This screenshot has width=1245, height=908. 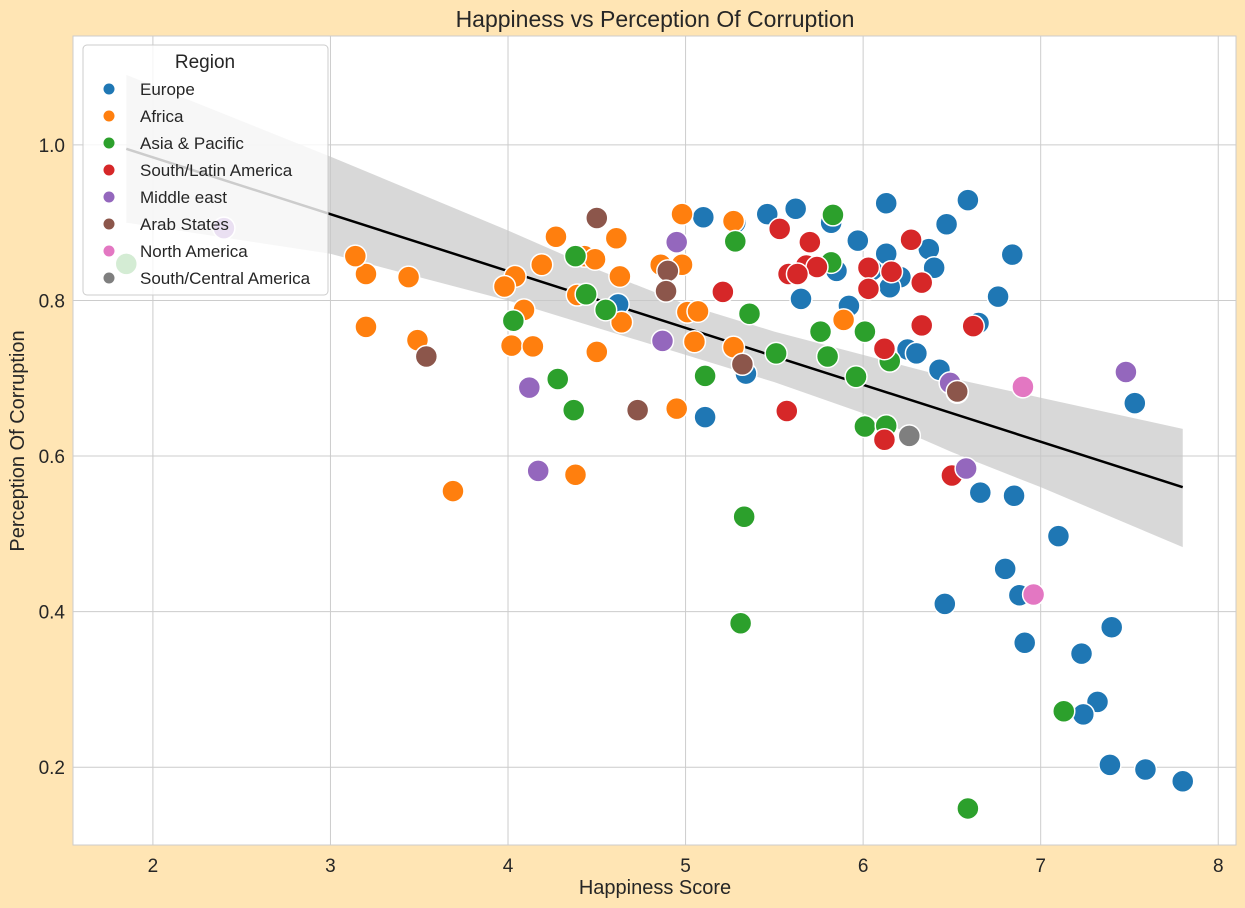 What do you see at coordinates (52, 146) in the screenshot?
I see `y-tick-label: 1.0` at bounding box center [52, 146].